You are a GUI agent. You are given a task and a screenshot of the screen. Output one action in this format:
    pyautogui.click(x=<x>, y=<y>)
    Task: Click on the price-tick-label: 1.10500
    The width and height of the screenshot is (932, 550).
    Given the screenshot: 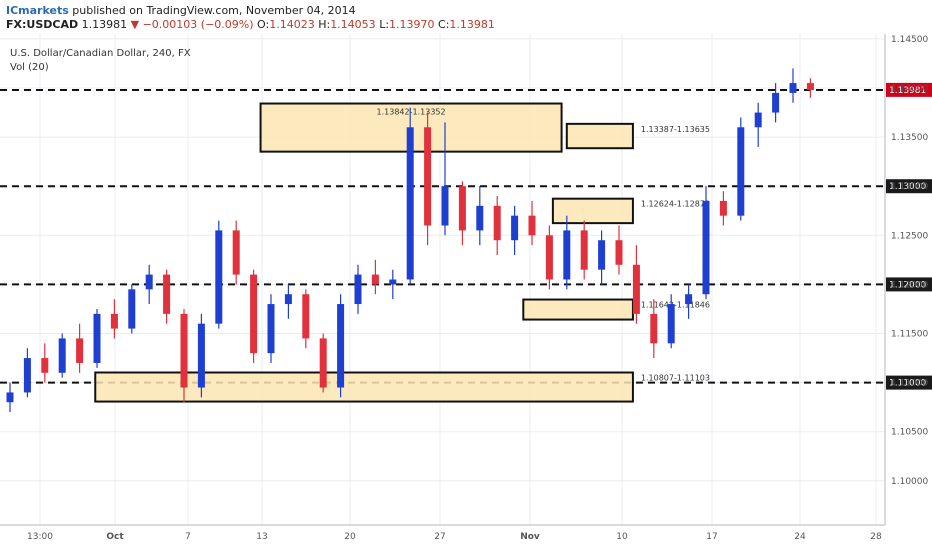 What is the action you would take?
    pyautogui.click(x=909, y=433)
    